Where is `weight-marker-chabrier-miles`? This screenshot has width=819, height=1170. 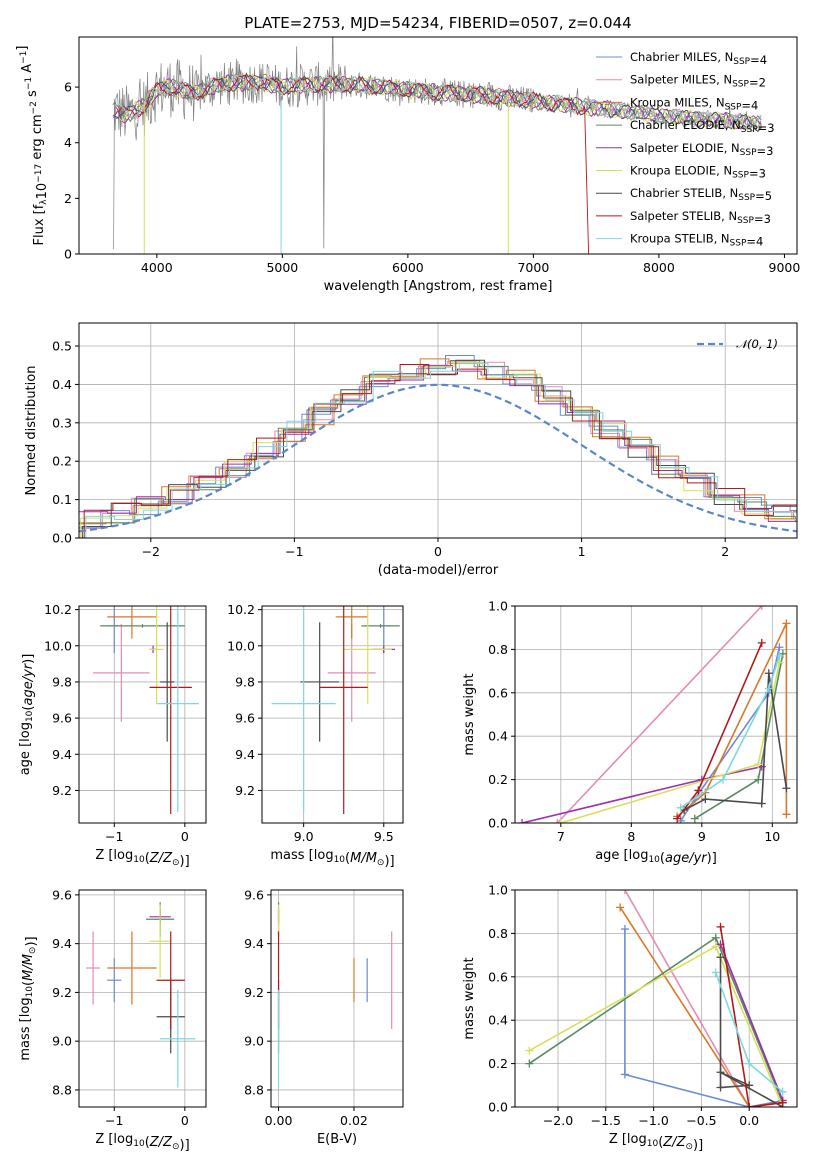
weight-marker-chabrier-miles is located at coordinates (624, 929).